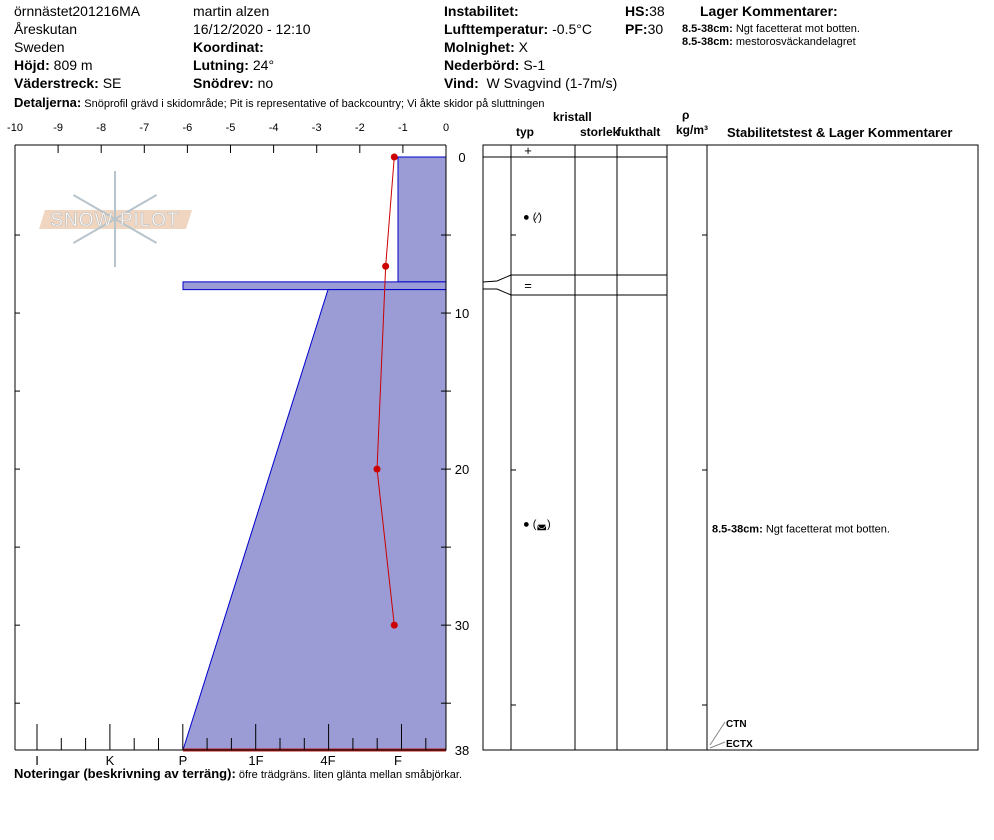 This screenshot has height=840, width=994. Describe the element at coordinates (398, 760) in the screenshot. I see `hardness-tick-label: F` at that location.